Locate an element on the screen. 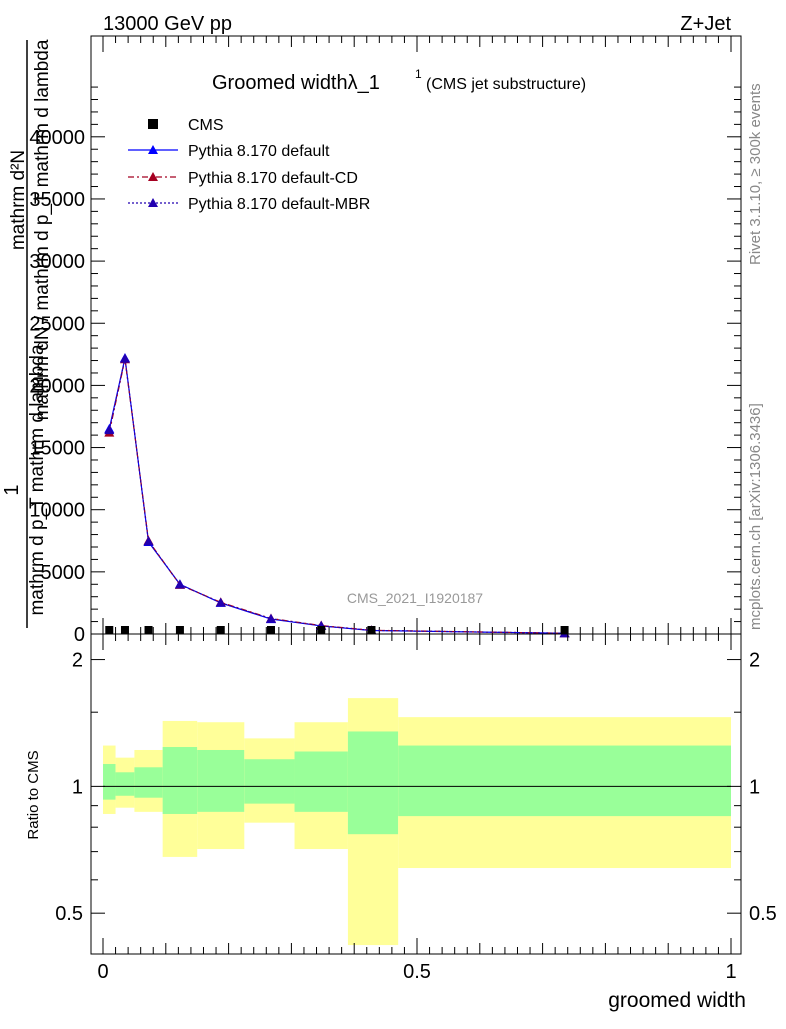 The height and width of the screenshot is (1029, 786). xtick-label: 1 is located at coordinates (730, 972).